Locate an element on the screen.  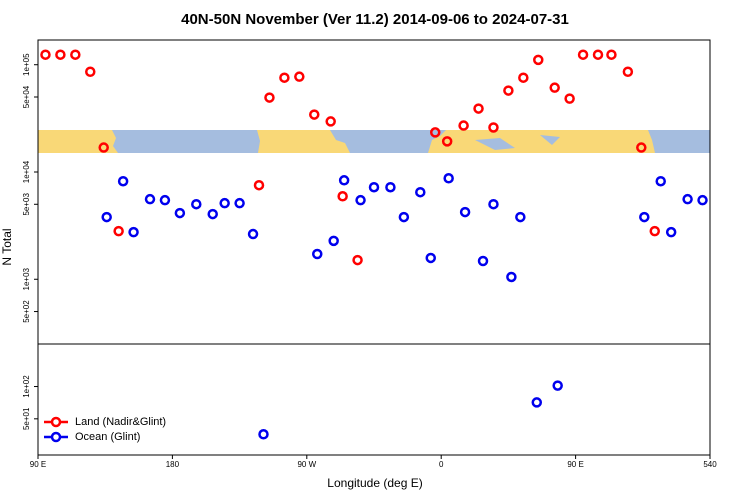
y-tick-label: 1e+04 is located at coordinates (26, 171).